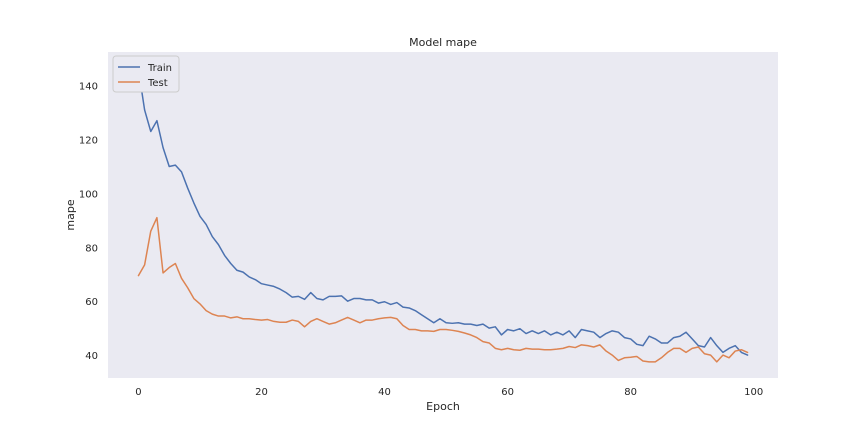 Image resolution: width=864 pixels, height=432 pixels. What do you see at coordinates (88, 141) in the screenshot?
I see `y-tick-label: 120` at bounding box center [88, 141].